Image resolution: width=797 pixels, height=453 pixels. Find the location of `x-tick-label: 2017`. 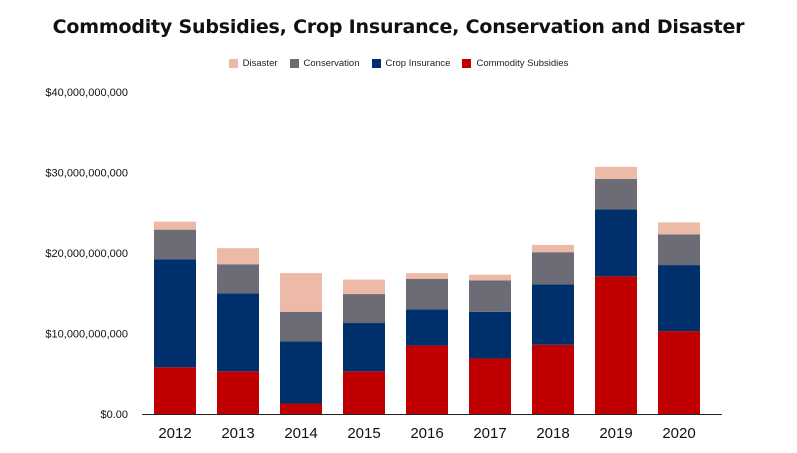

x-tick-label: 2017 is located at coordinates (489, 433).